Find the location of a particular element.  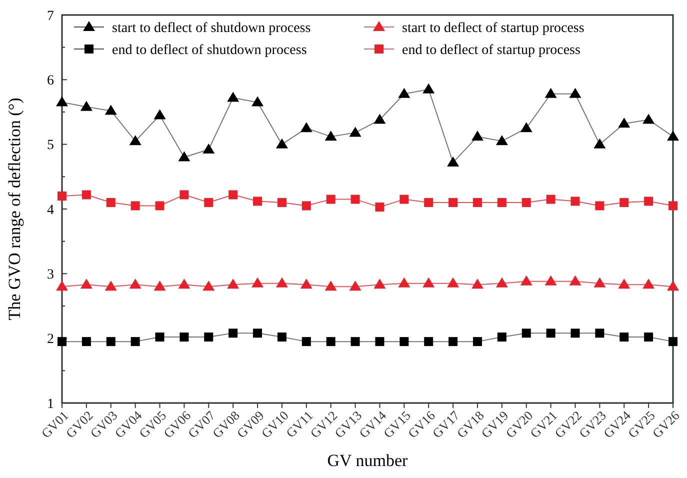

y-tick-label: 3 is located at coordinates (50, 275).